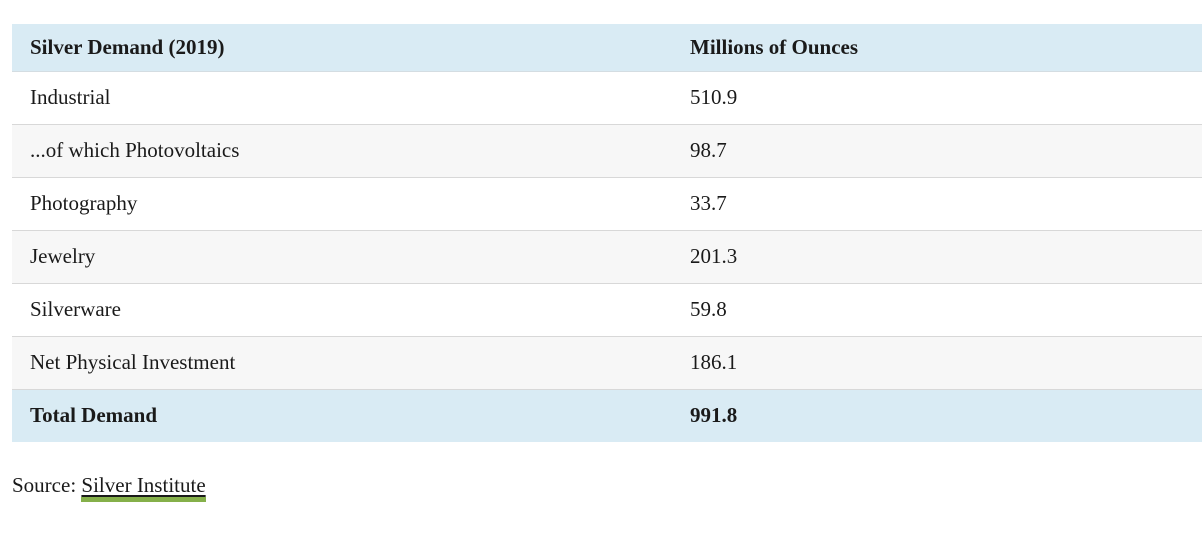 The image size is (1202, 542). Describe the element at coordinates (714, 415) in the screenshot. I see `total-value: 991.8` at that location.